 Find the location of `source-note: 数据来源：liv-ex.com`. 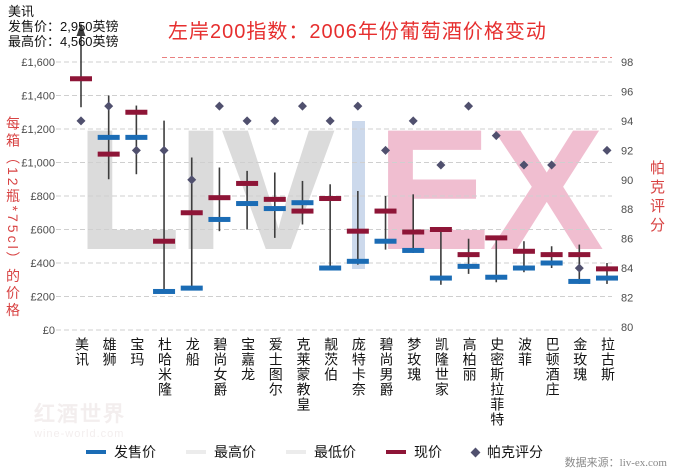

source-note: 数据来源：liv-ex.com is located at coordinates (615, 463).